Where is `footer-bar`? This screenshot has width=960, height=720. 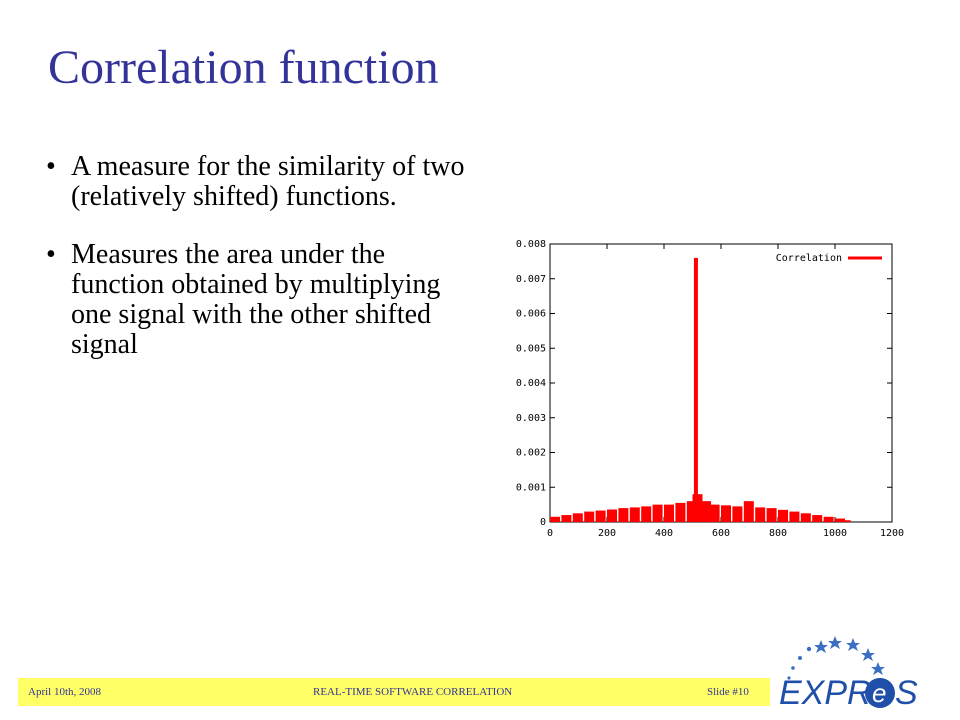
footer-bar is located at coordinates (394, 692).